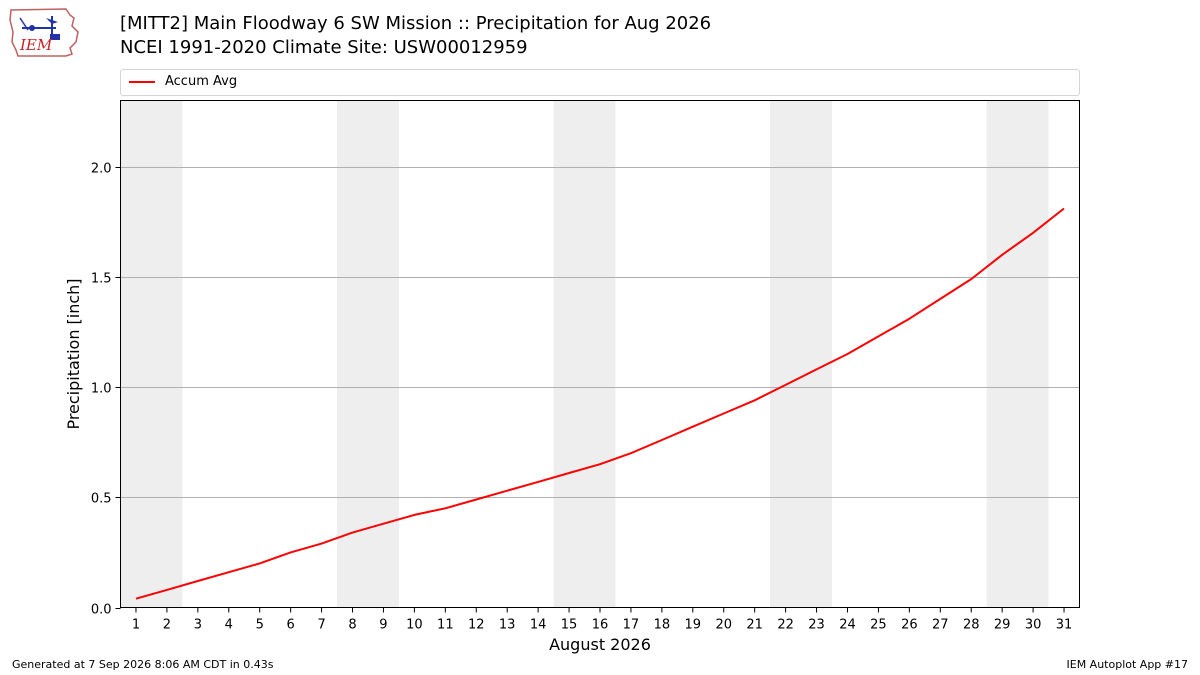 Image resolution: width=1200 pixels, height=675 pixels. Describe the element at coordinates (383, 625) in the screenshot. I see `x-tick-label: 9` at that location.